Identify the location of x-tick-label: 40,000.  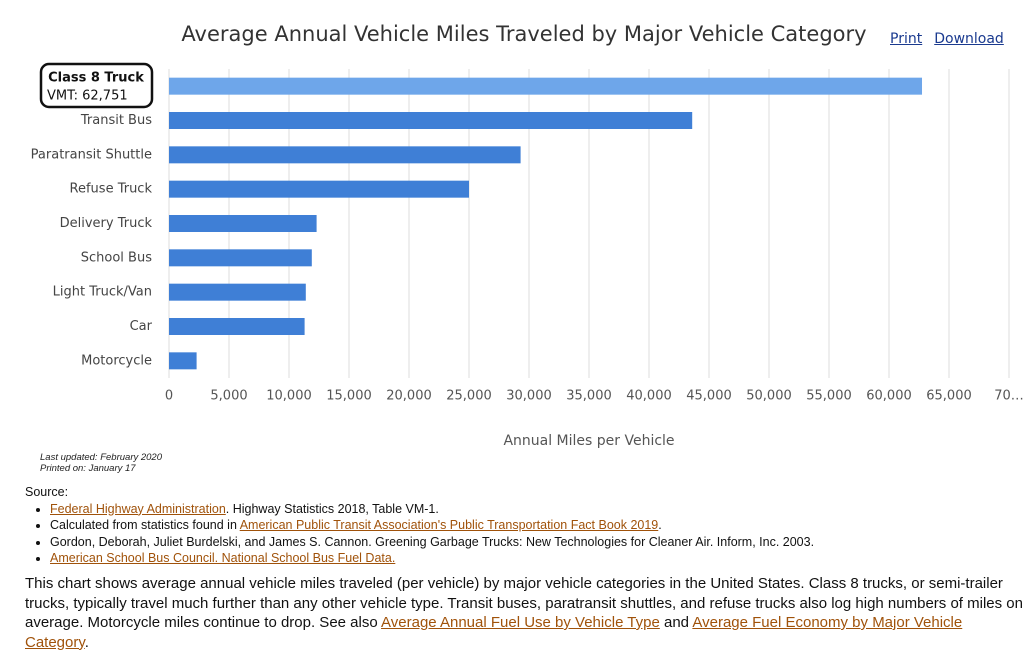
(649, 396).